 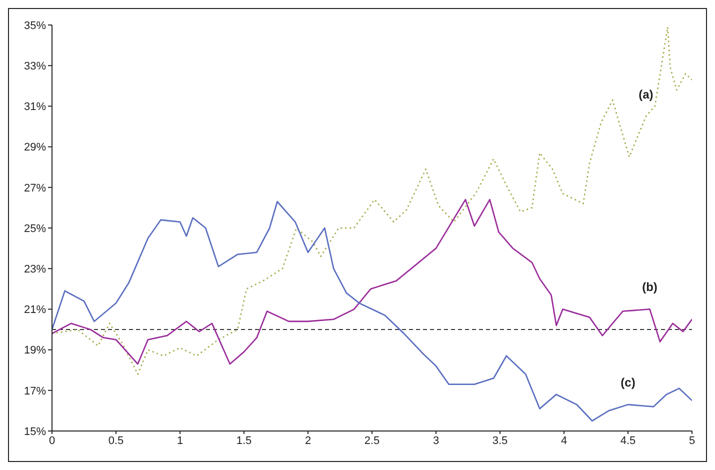 What do you see at coordinates (372, 440) in the screenshot?
I see `x-tick-label: 2.5` at bounding box center [372, 440].